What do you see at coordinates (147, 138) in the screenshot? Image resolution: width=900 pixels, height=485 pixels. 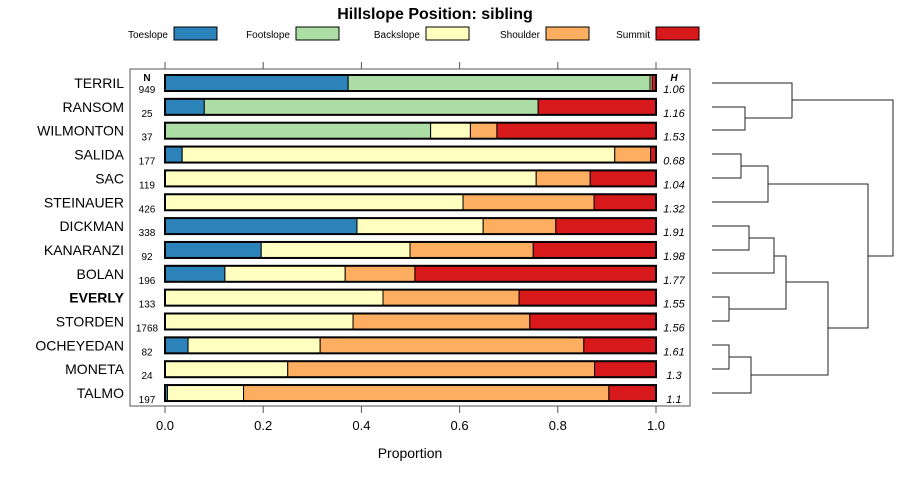 I see `n-value: 37` at bounding box center [147, 138].